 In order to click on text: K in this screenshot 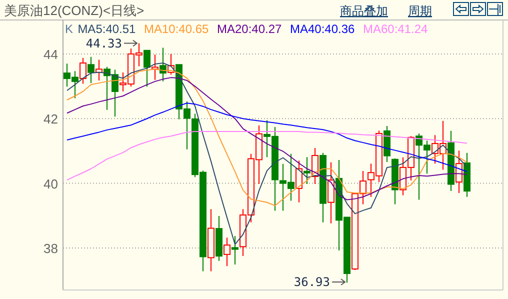, I will do `click(69, 29)`.